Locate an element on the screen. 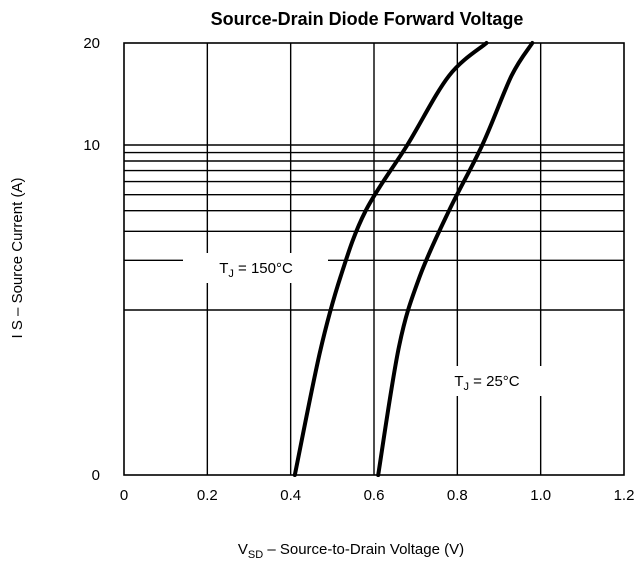  x-tick-label: 0.6 is located at coordinates (374, 495).